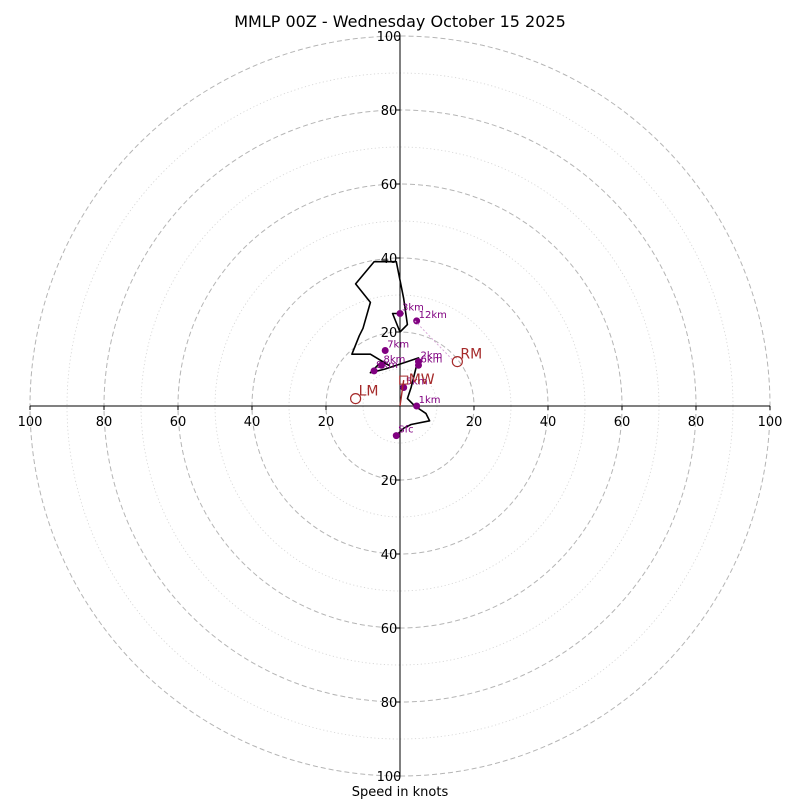 The height and width of the screenshot is (800, 800). I want to click on rm-guide-line, so click(433, 340).